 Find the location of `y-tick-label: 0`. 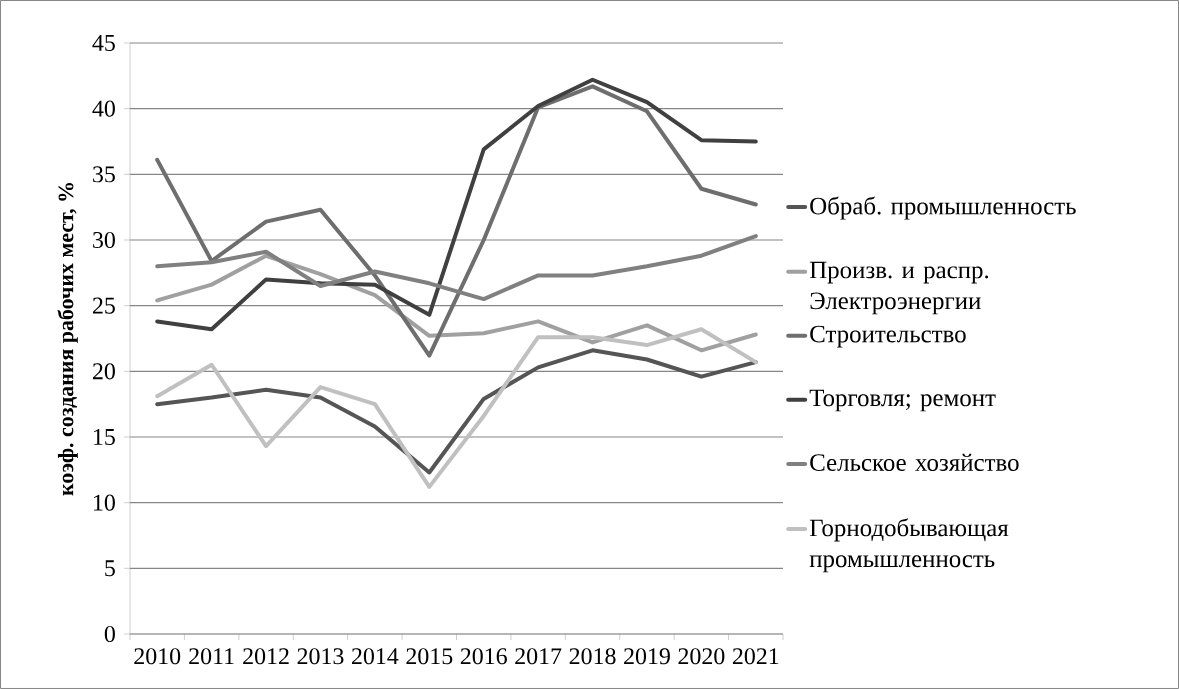

y-tick-label: 0 is located at coordinates (109, 634).